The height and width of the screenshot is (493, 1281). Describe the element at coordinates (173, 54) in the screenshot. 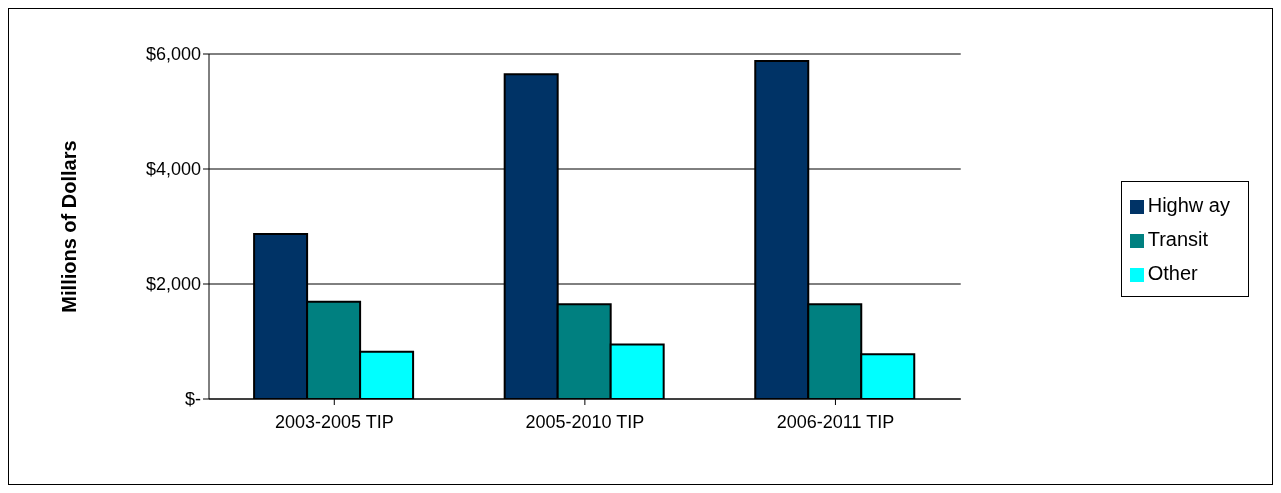

I see `y-tick-label: $6,000` at that location.